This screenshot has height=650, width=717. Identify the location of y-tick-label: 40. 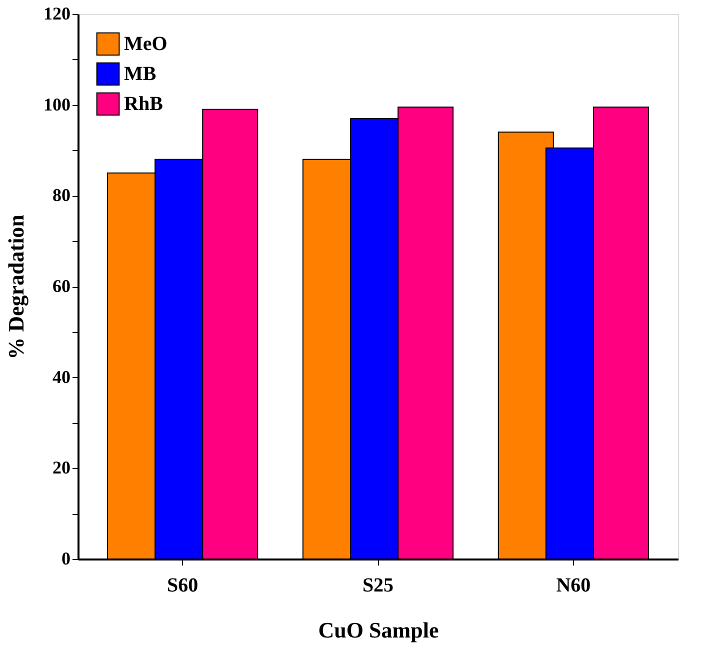
(61, 376).